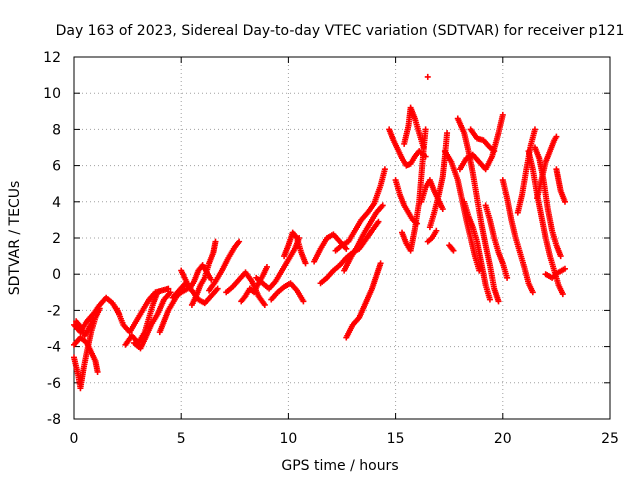 Image resolution: width=640 pixels, height=480 pixels. I want to click on x-tick-label: 15, so click(396, 439).